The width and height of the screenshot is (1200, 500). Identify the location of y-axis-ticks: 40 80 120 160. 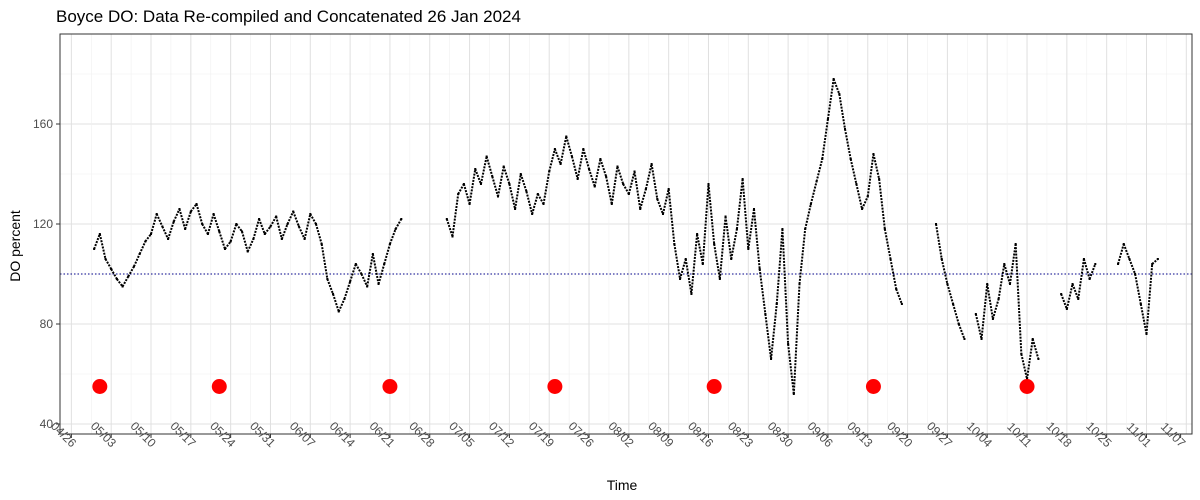
(46, 274).